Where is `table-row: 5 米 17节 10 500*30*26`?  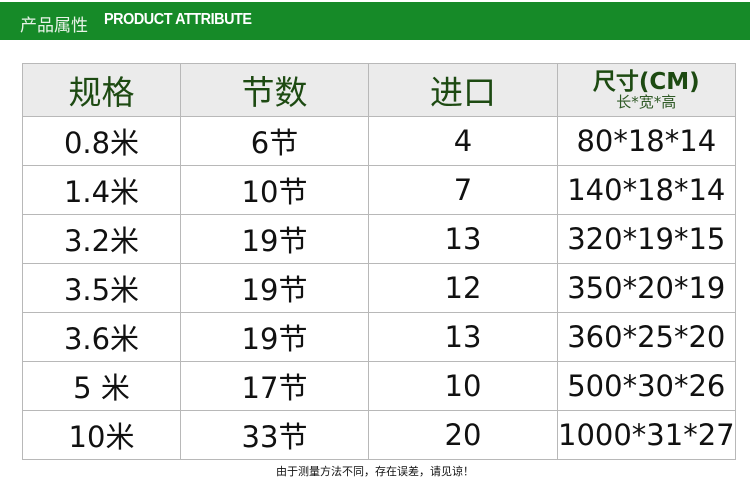
table-row: 5 米 17节 10 500*30*26 is located at coordinates (379, 386).